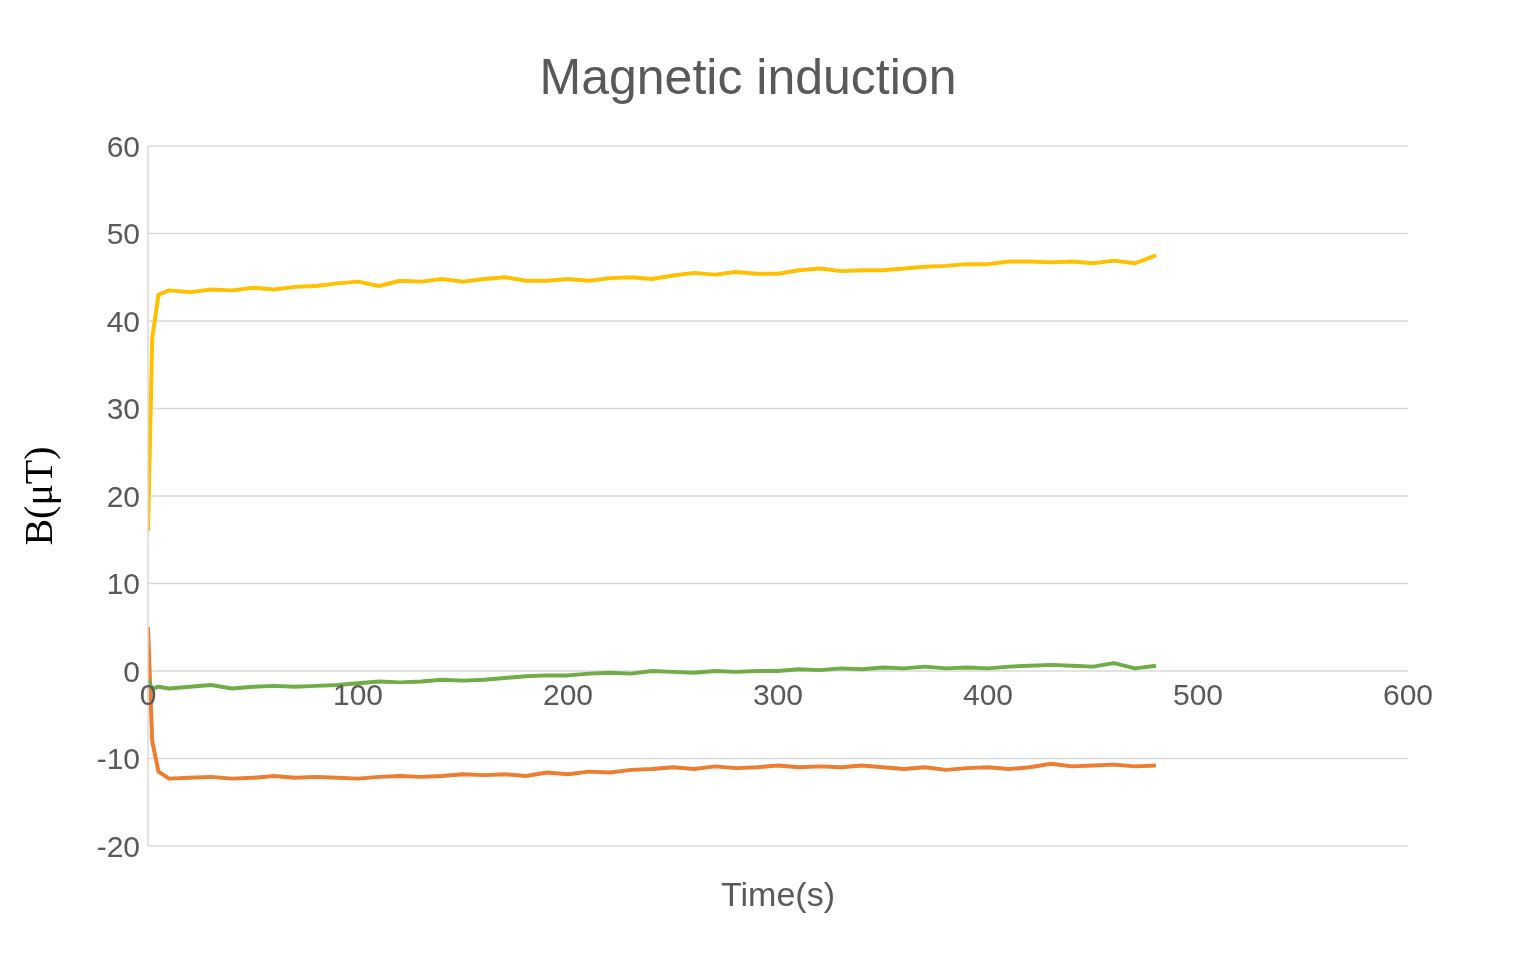 This screenshot has height=975, width=1517. Describe the element at coordinates (38, 496) in the screenshot. I see `y-axis-title: B(μT)` at that location.